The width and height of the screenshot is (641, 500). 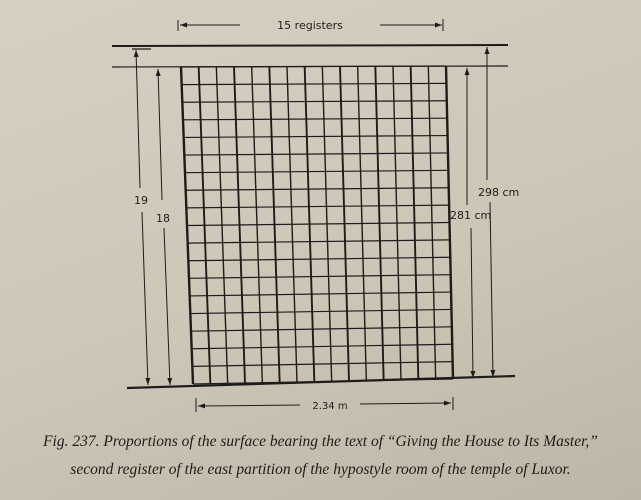 I want to click on right-inner-label: 281 cm, so click(x=470, y=215).